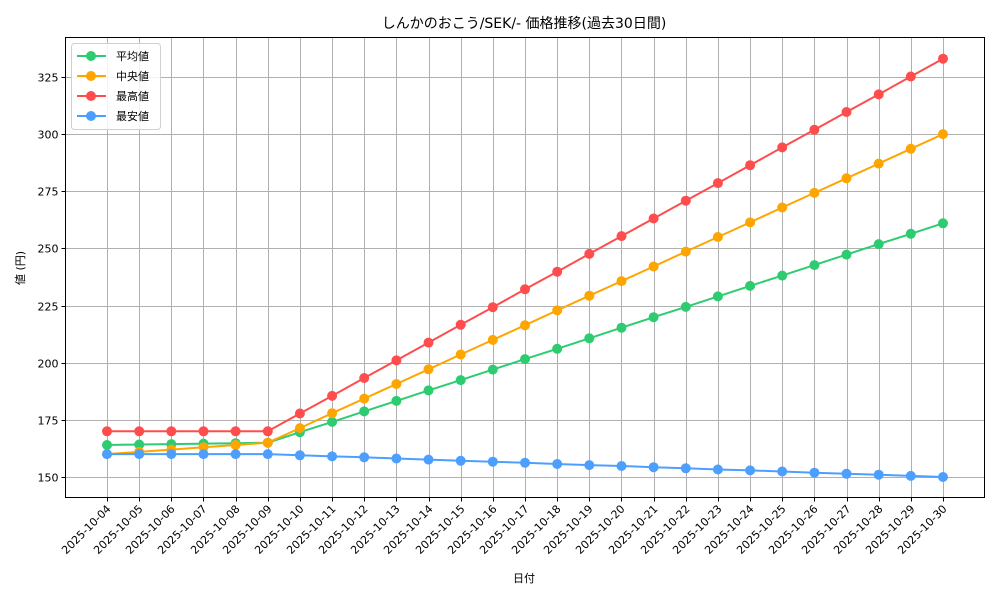  What do you see at coordinates (48, 307) in the screenshot?
I see `y-tick-label: 225` at bounding box center [48, 307].